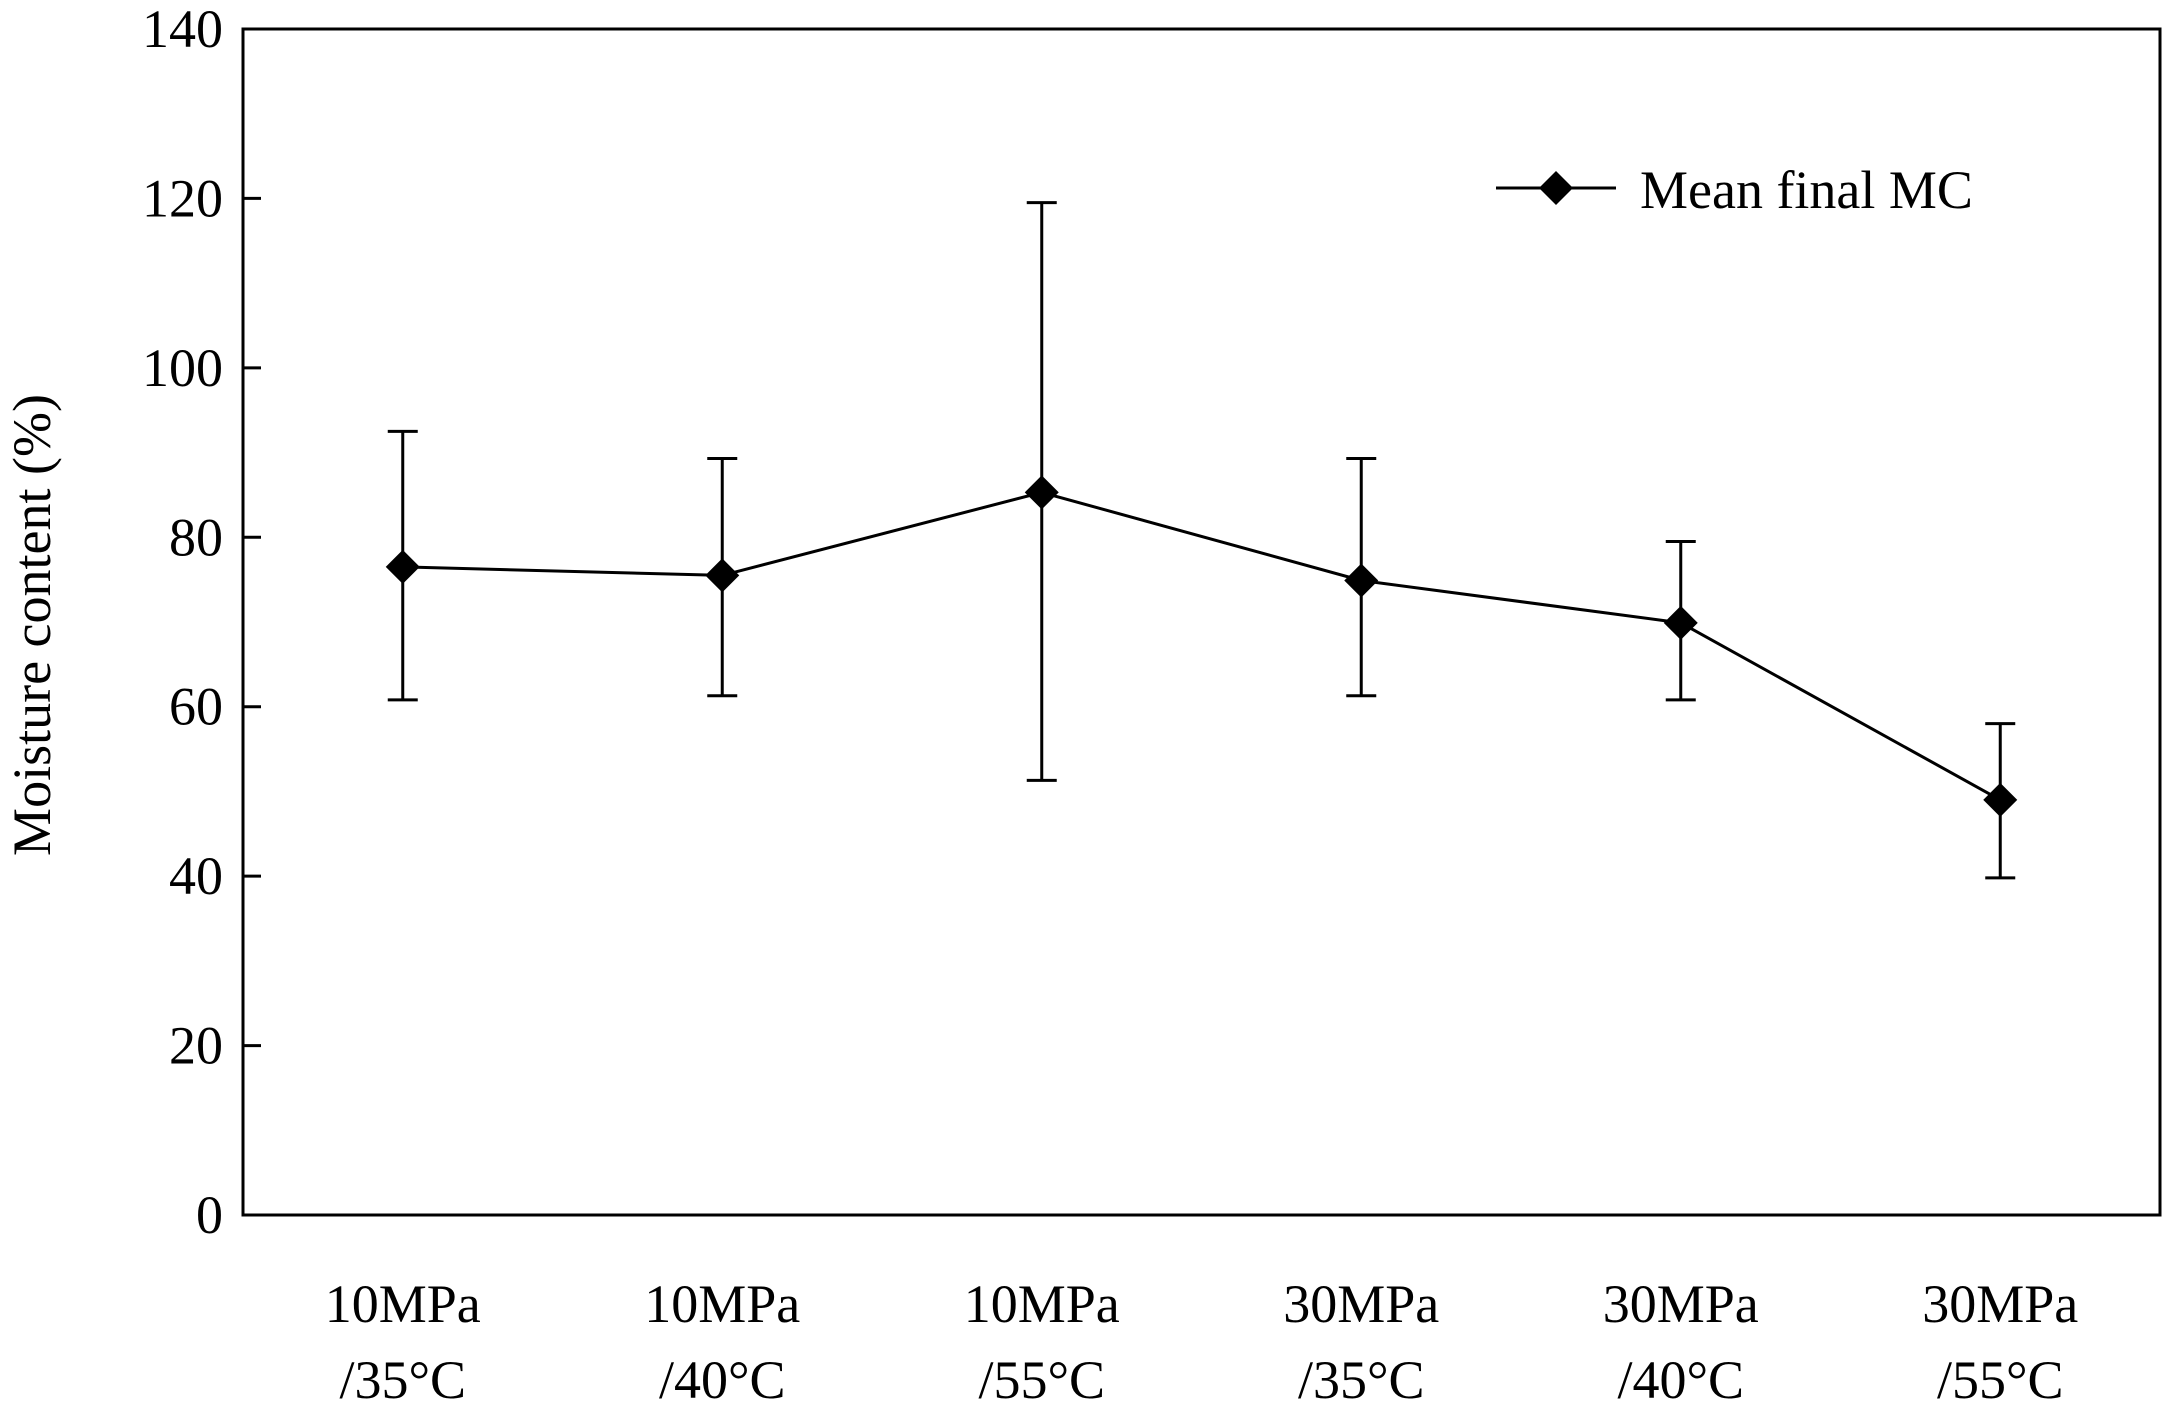 The width and height of the screenshot is (2164, 1417). I want to click on y-tick-label: 120, so click(182, 198).